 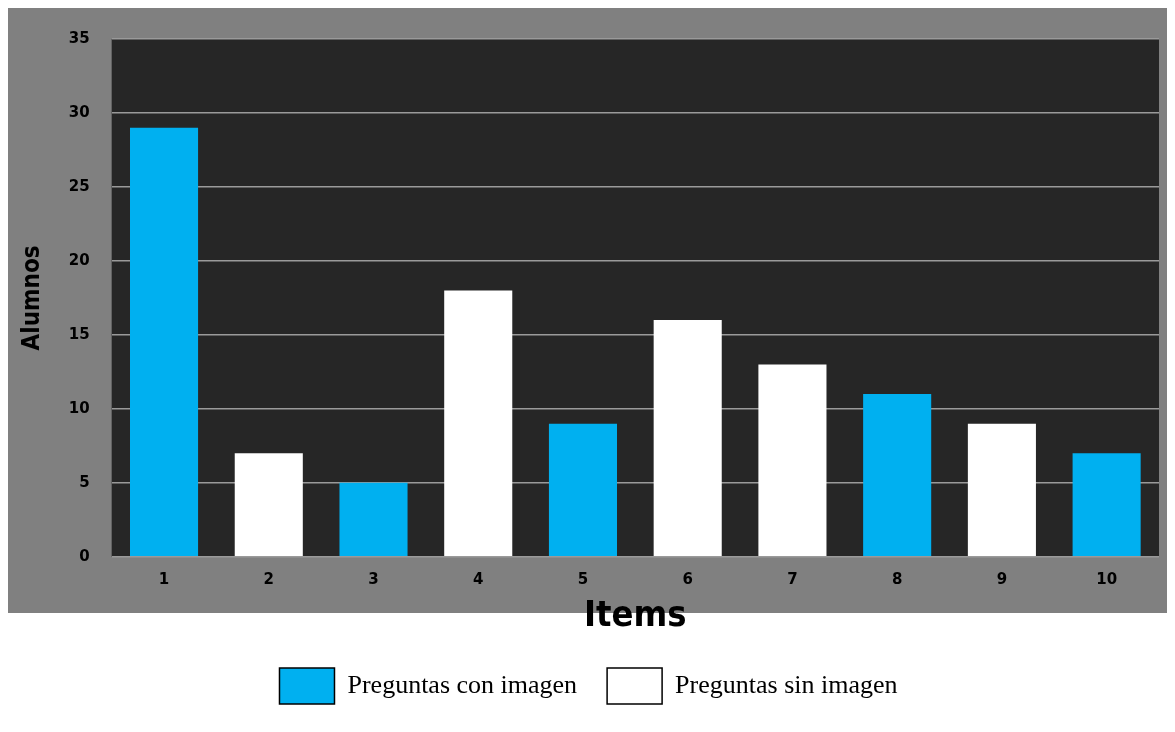 I want to click on x-tick-label: 5, so click(x=583, y=578).